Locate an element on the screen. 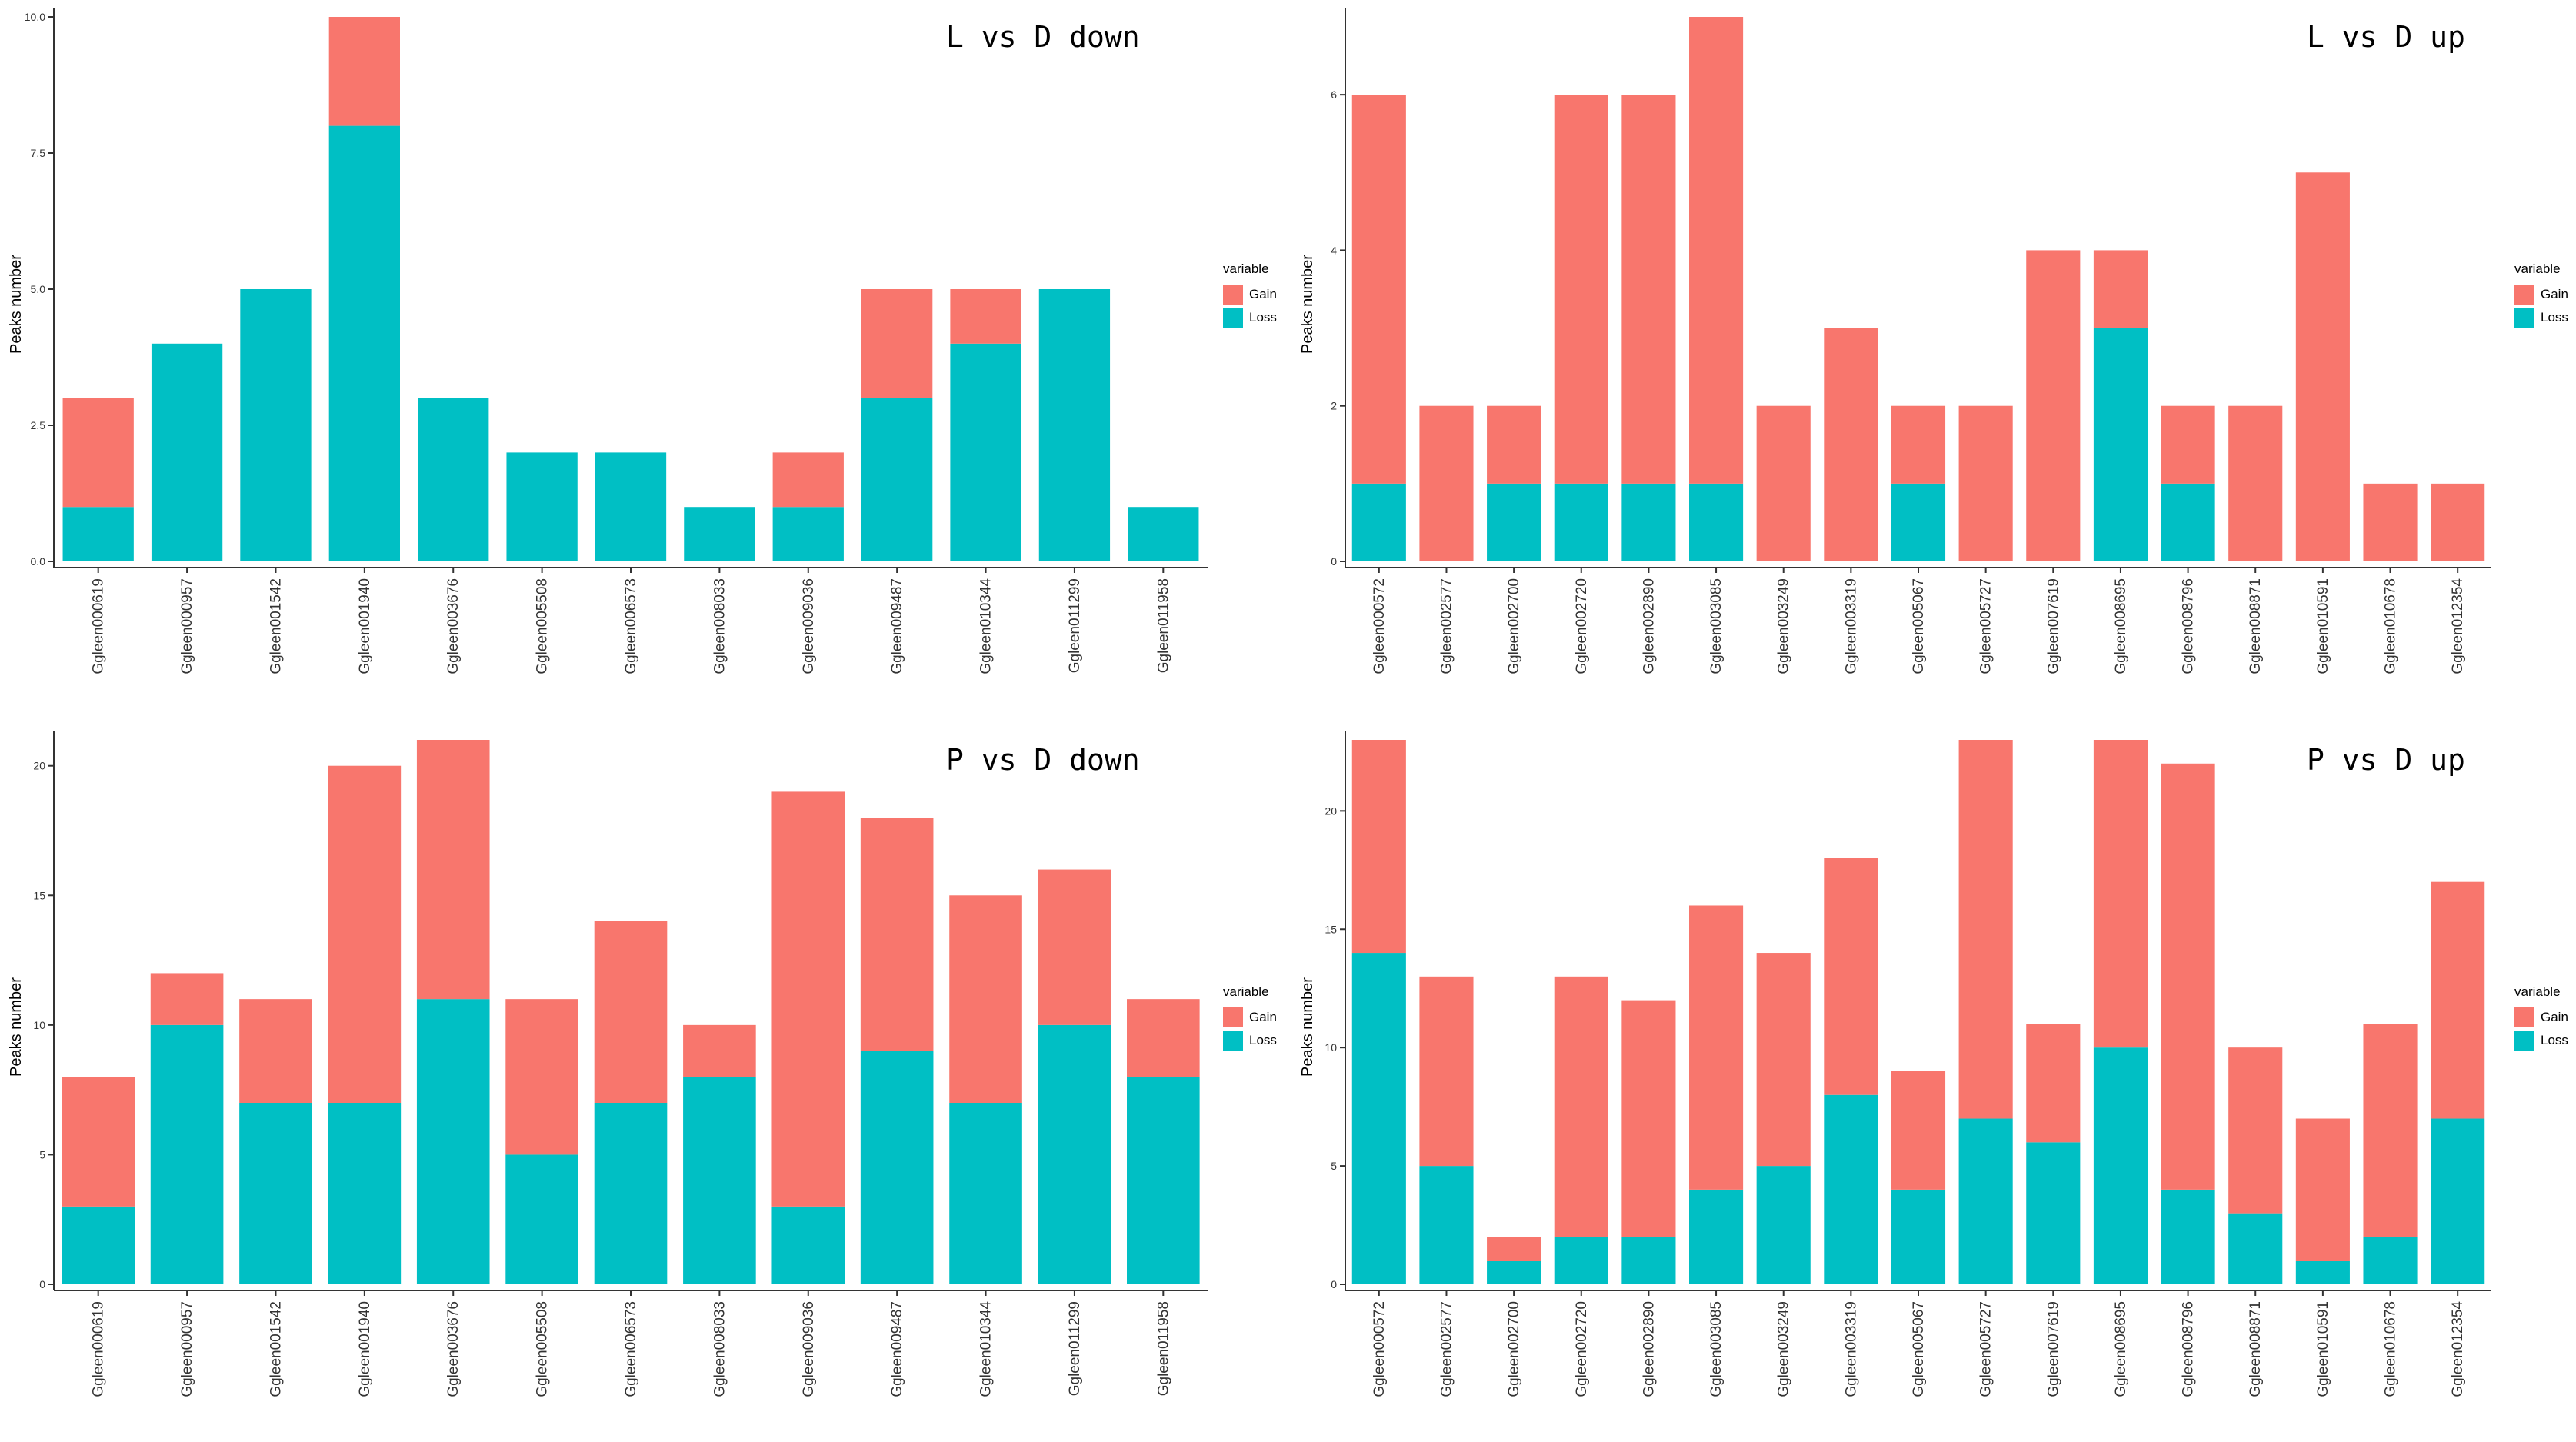 This screenshot has width=2576, height=1442. x-tick-label: Ggleen003319 is located at coordinates (1851, 626).